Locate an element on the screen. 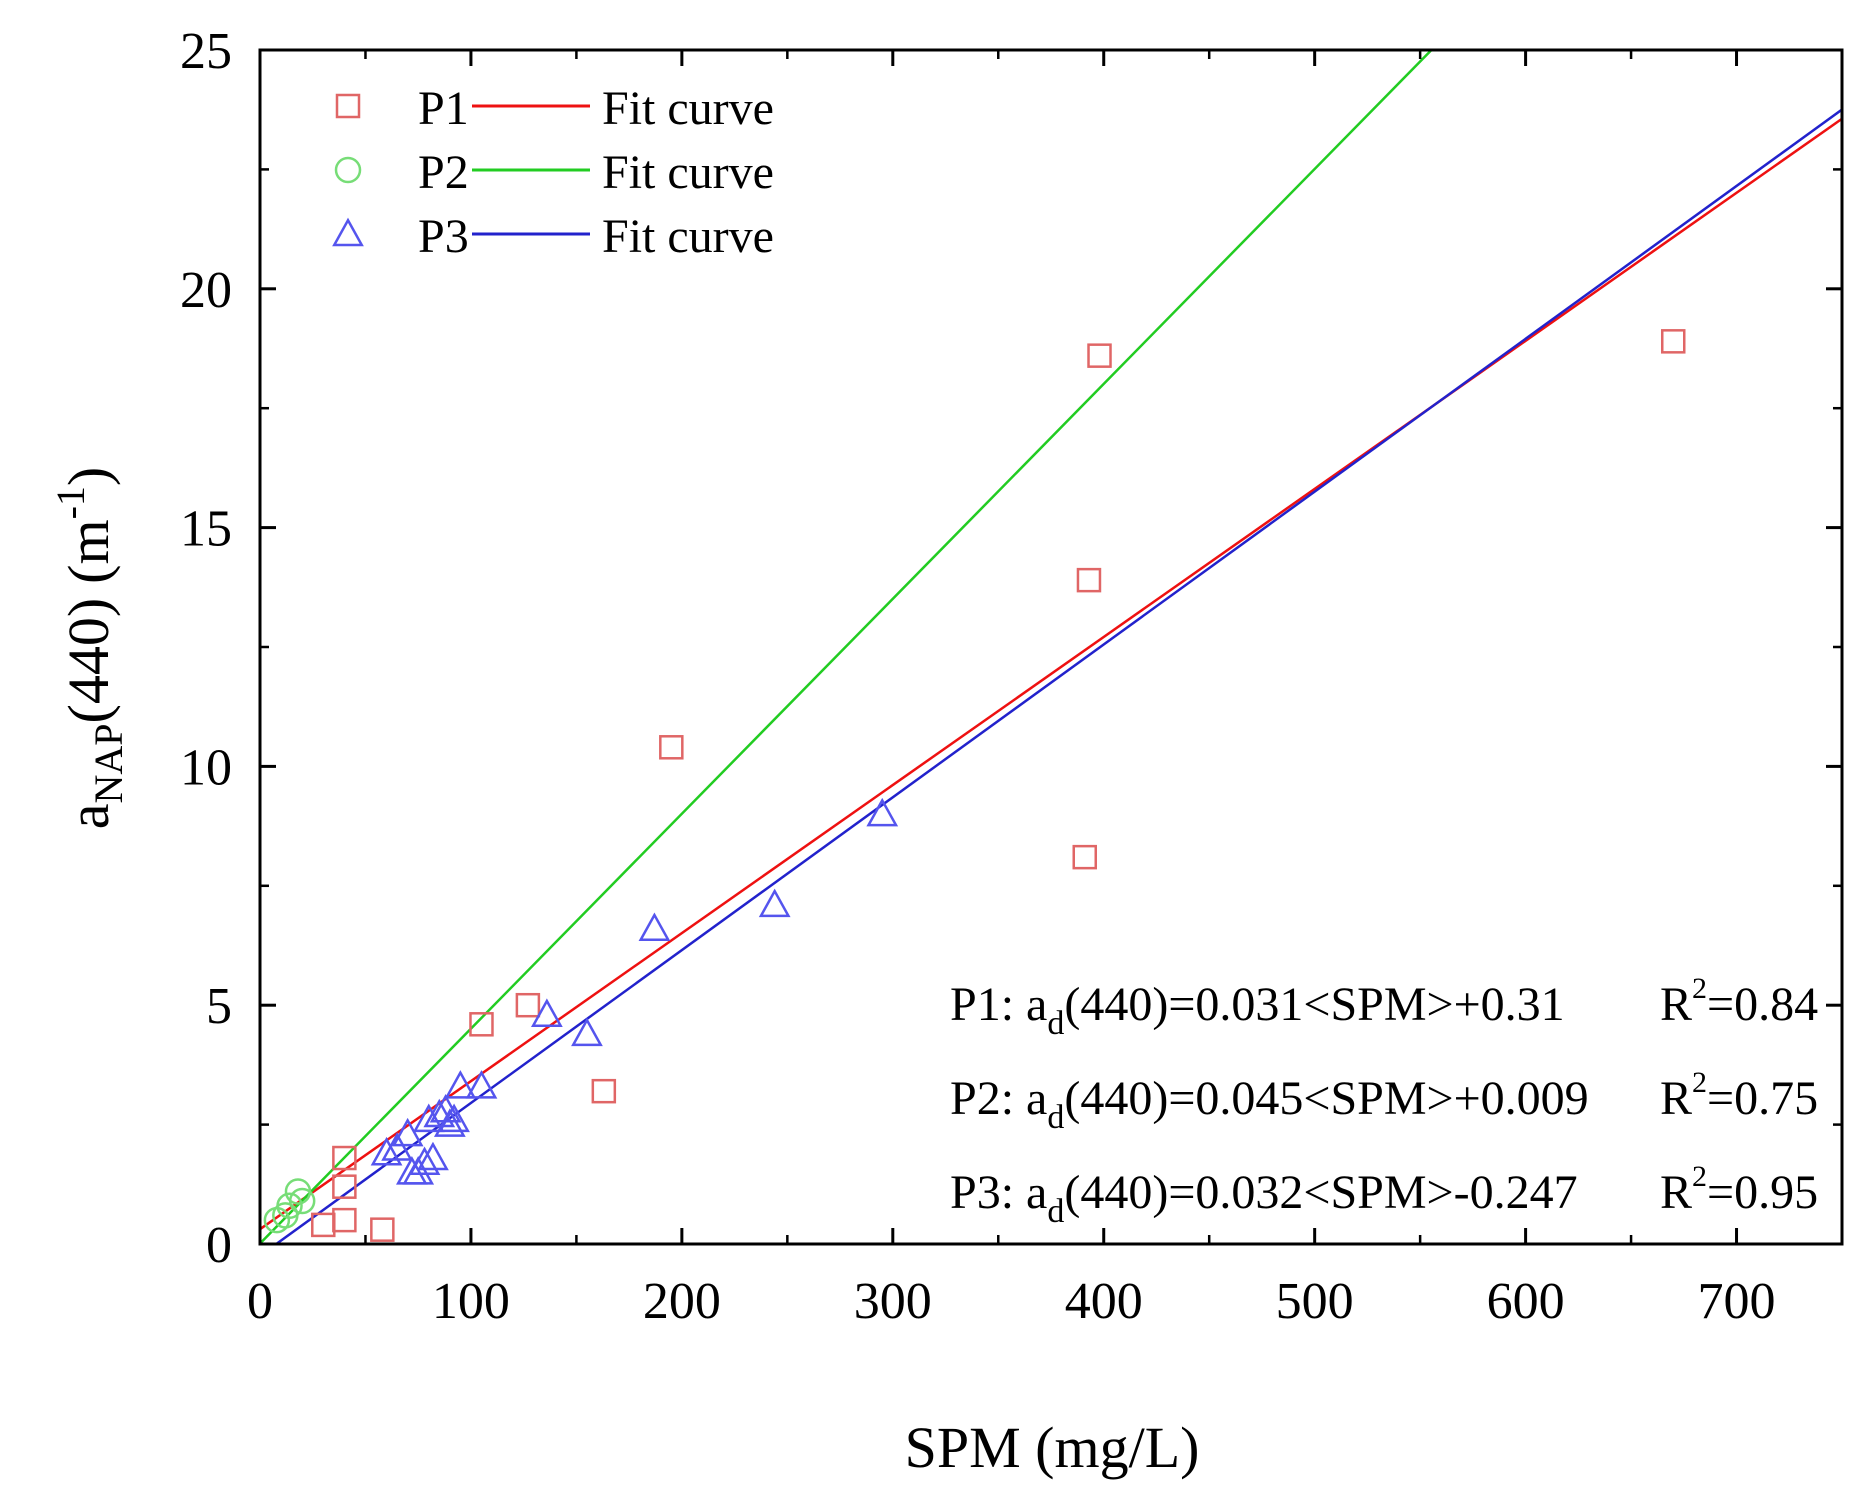 Image resolution: width=1866 pixels, height=1494 pixels. x-tick-label: 300 is located at coordinates (893, 1301).